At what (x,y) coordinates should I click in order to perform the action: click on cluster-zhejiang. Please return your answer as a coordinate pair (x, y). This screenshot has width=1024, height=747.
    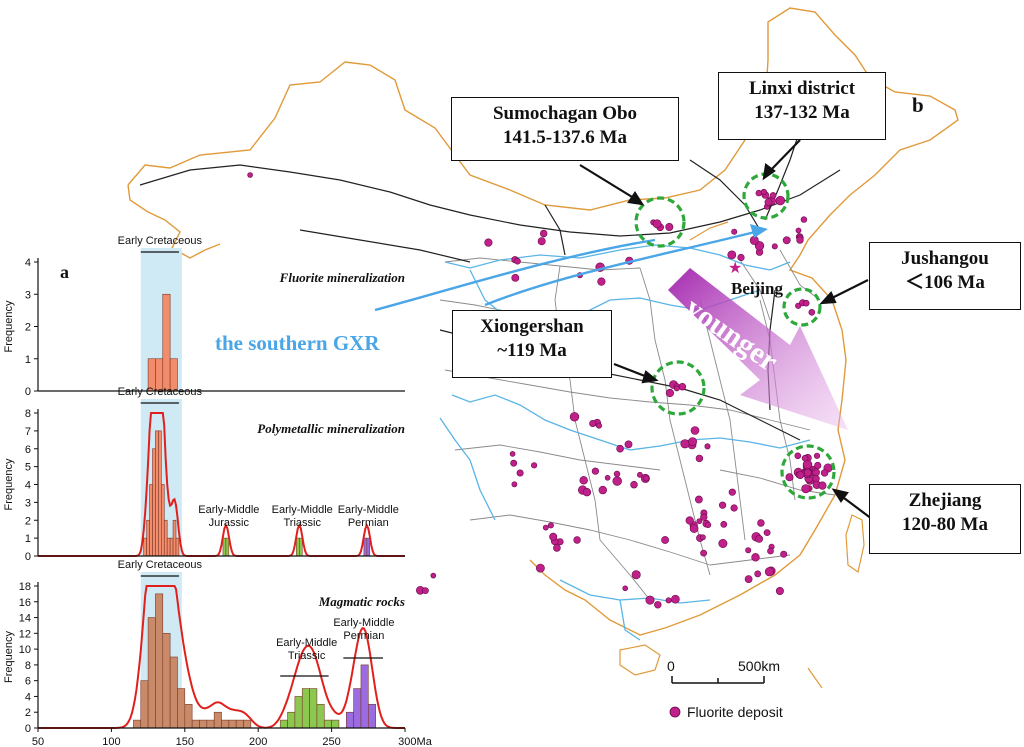
    Looking at the image, I should click on (808, 472).